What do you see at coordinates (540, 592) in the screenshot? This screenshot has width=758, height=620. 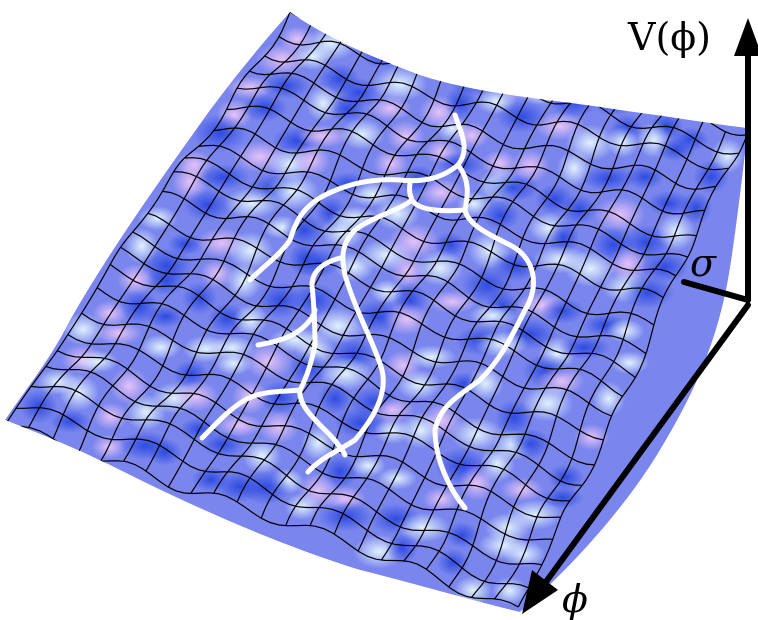 I see `phi-axis-arrowhead` at bounding box center [540, 592].